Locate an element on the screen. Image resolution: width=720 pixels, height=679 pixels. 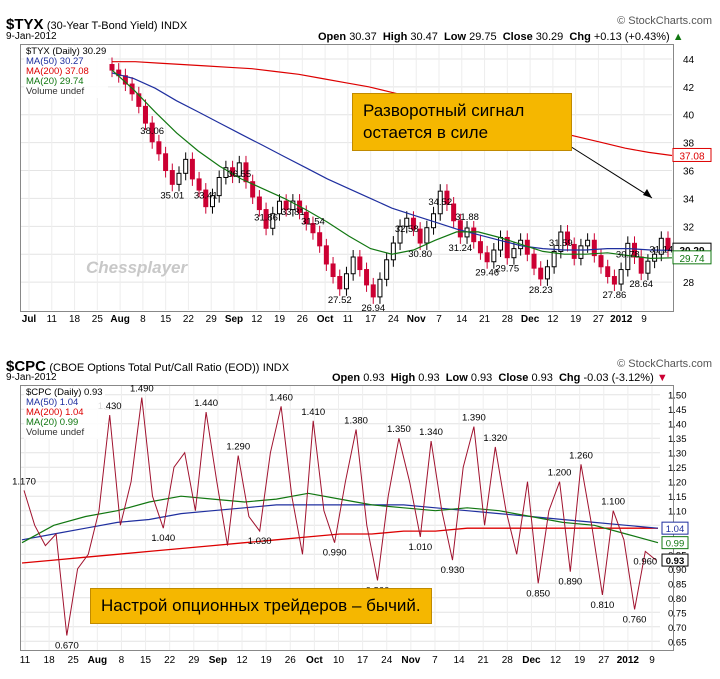
cpc-ma200-line is located at coordinates (339, 545).